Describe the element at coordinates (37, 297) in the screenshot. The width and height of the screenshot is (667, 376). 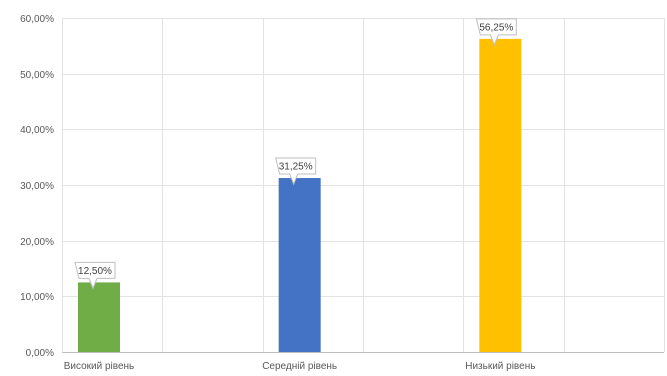
I see `y-tick-label: 10,00%` at that location.